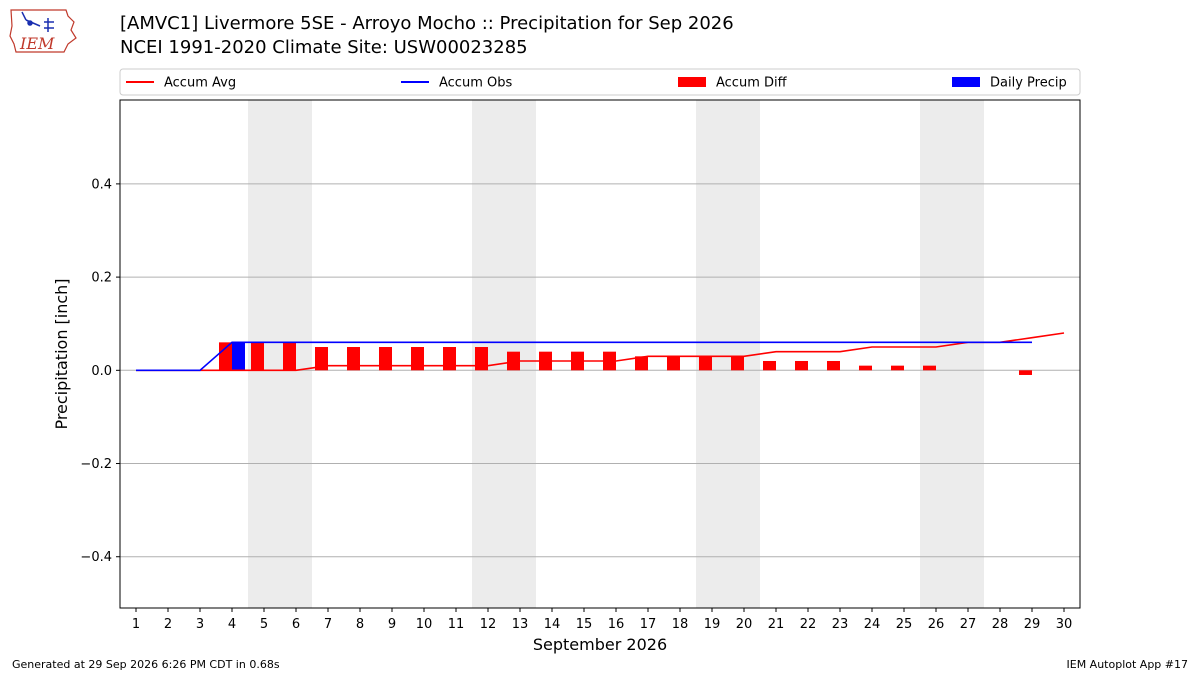  What do you see at coordinates (584, 356) in the screenshot?
I see `accum-obs-line` at bounding box center [584, 356].